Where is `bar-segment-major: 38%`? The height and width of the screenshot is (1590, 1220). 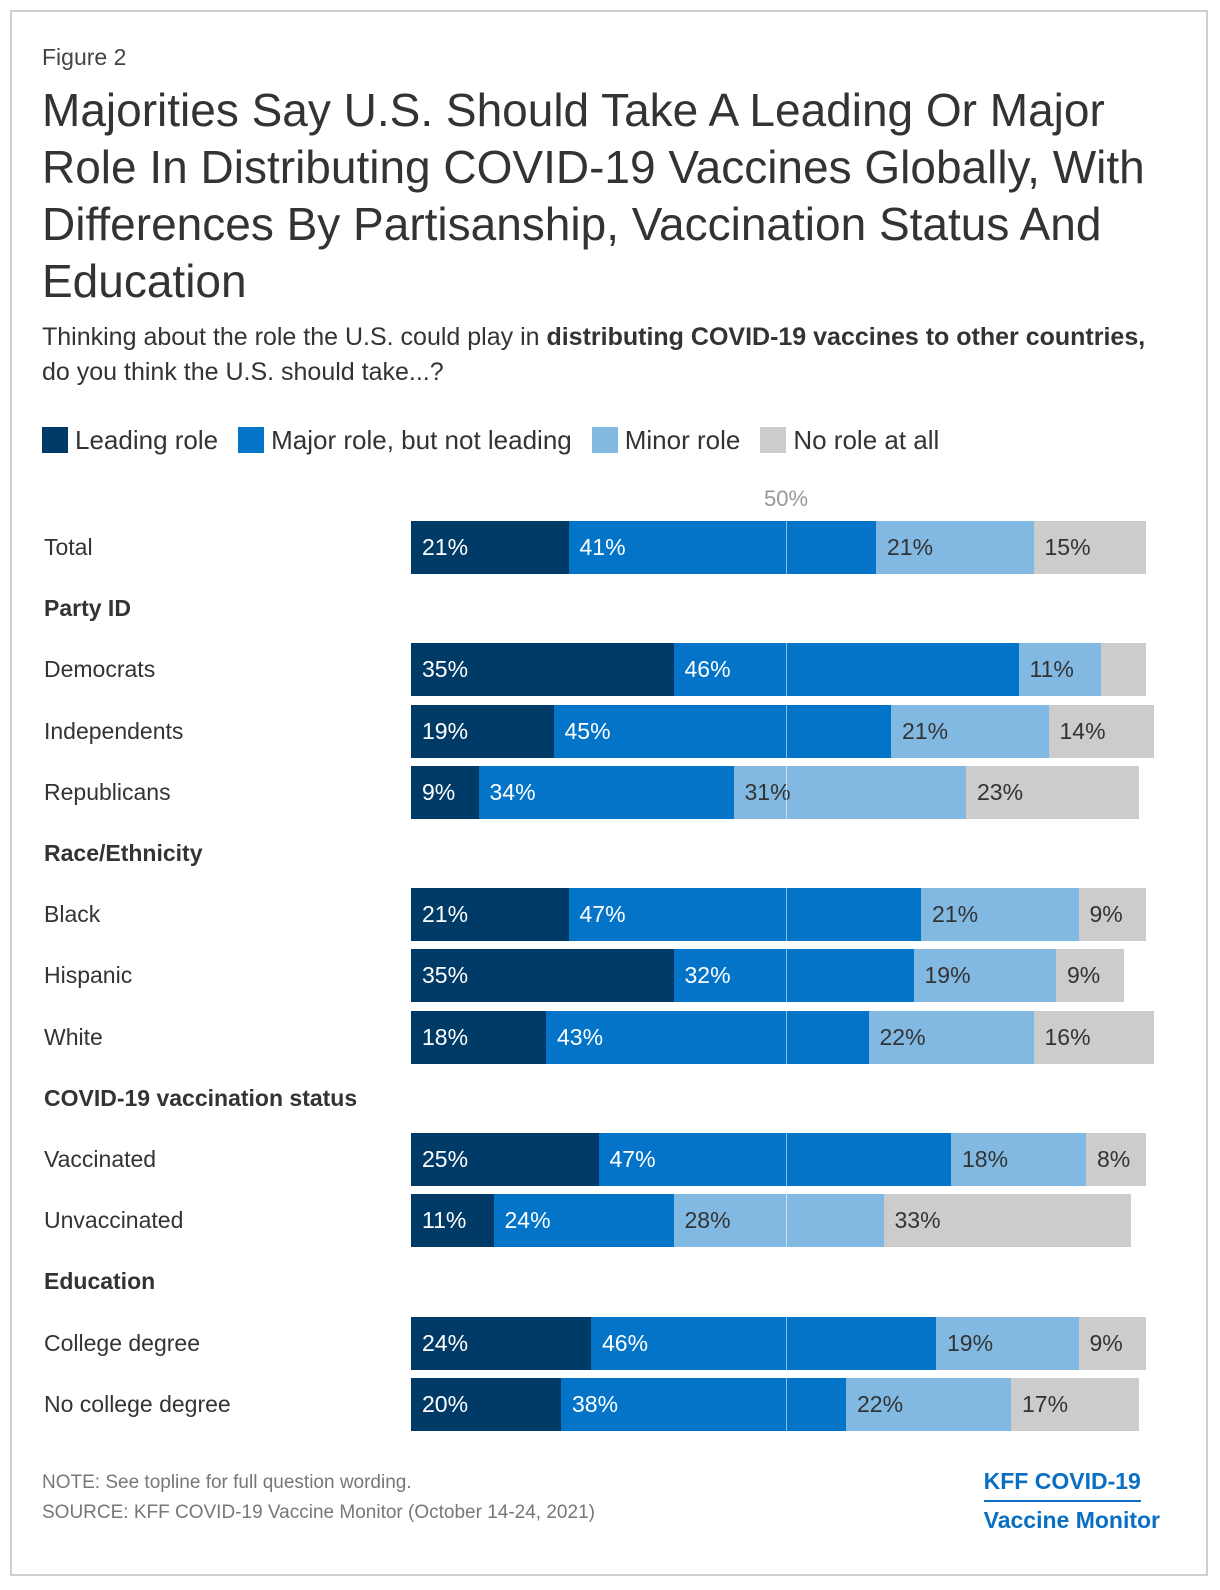
bar-segment-major: 38% is located at coordinates (703, 1404).